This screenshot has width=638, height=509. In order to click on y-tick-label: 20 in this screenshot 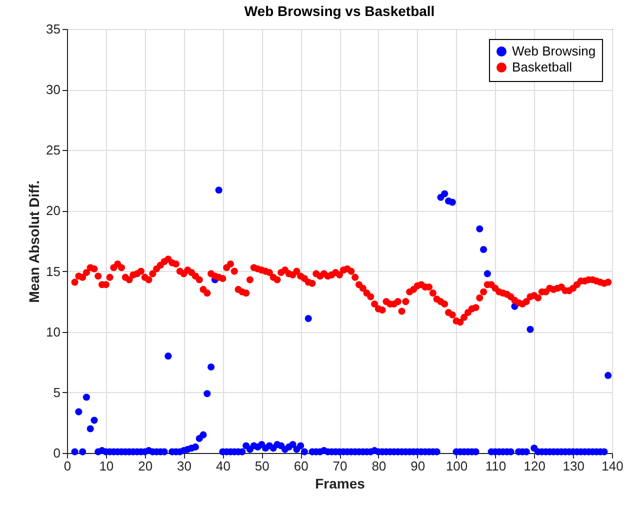, I will do `click(53, 210)`.